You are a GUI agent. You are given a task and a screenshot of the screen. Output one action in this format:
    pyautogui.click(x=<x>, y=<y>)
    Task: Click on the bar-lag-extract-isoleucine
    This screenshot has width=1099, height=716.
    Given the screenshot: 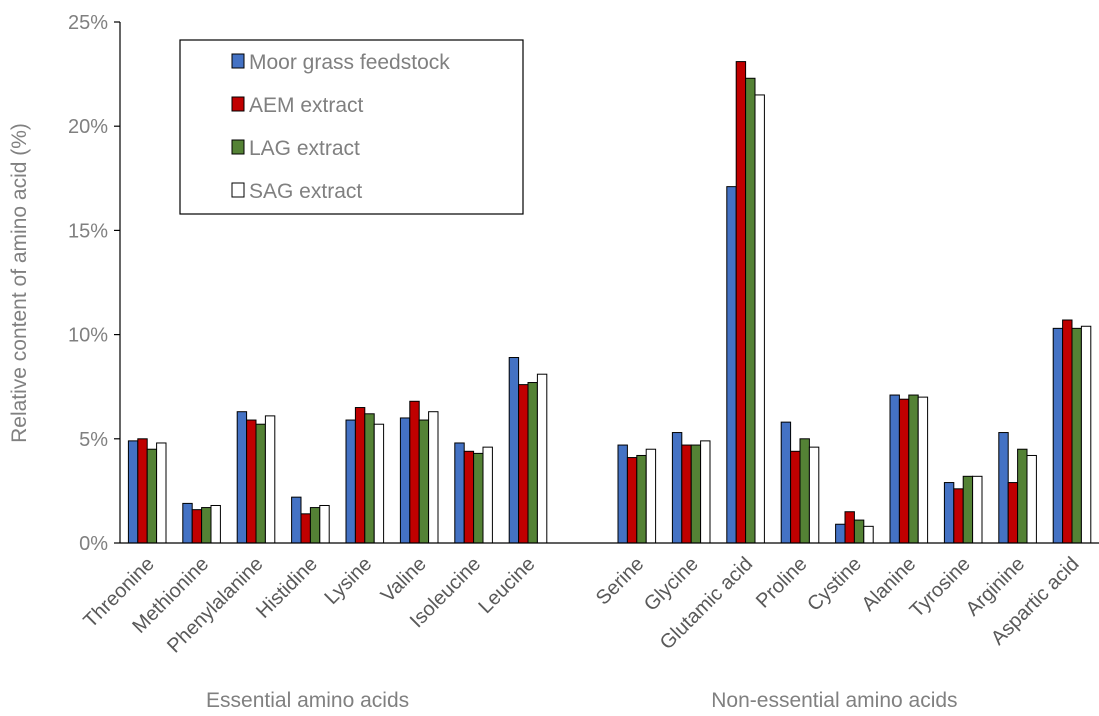 What is the action you would take?
    pyautogui.click(x=478, y=498)
    